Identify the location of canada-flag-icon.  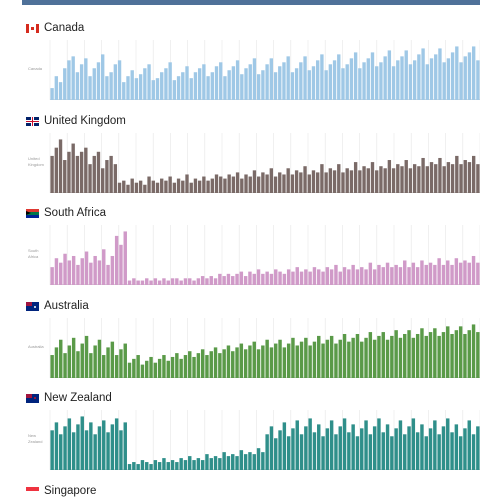
(32, 28).